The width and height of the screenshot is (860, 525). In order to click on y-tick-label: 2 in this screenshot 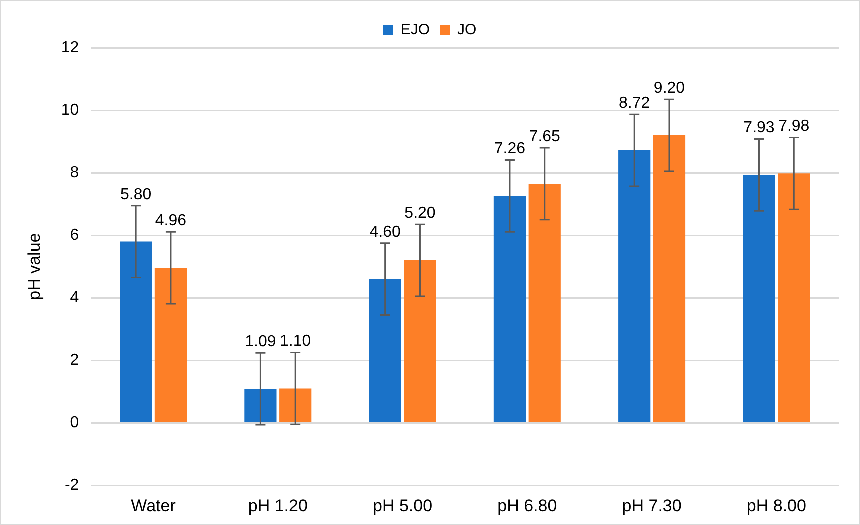, I will do `click(75, 360)`.